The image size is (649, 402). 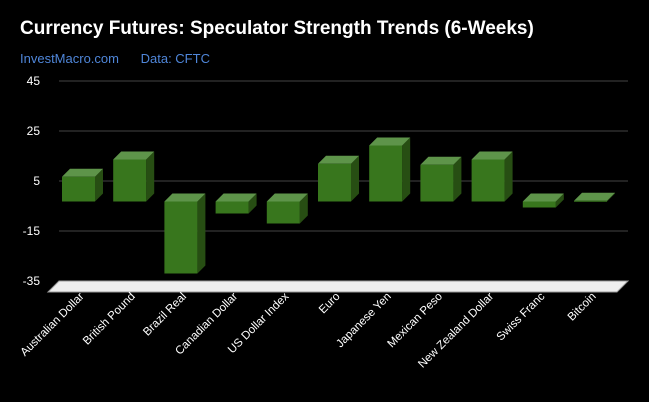 What do you see at coordinates (124, 58) in the screenshot?
I see `chart-subtitle: InvestMacro.com Data: CFTC` at bounding box center [124, 58].